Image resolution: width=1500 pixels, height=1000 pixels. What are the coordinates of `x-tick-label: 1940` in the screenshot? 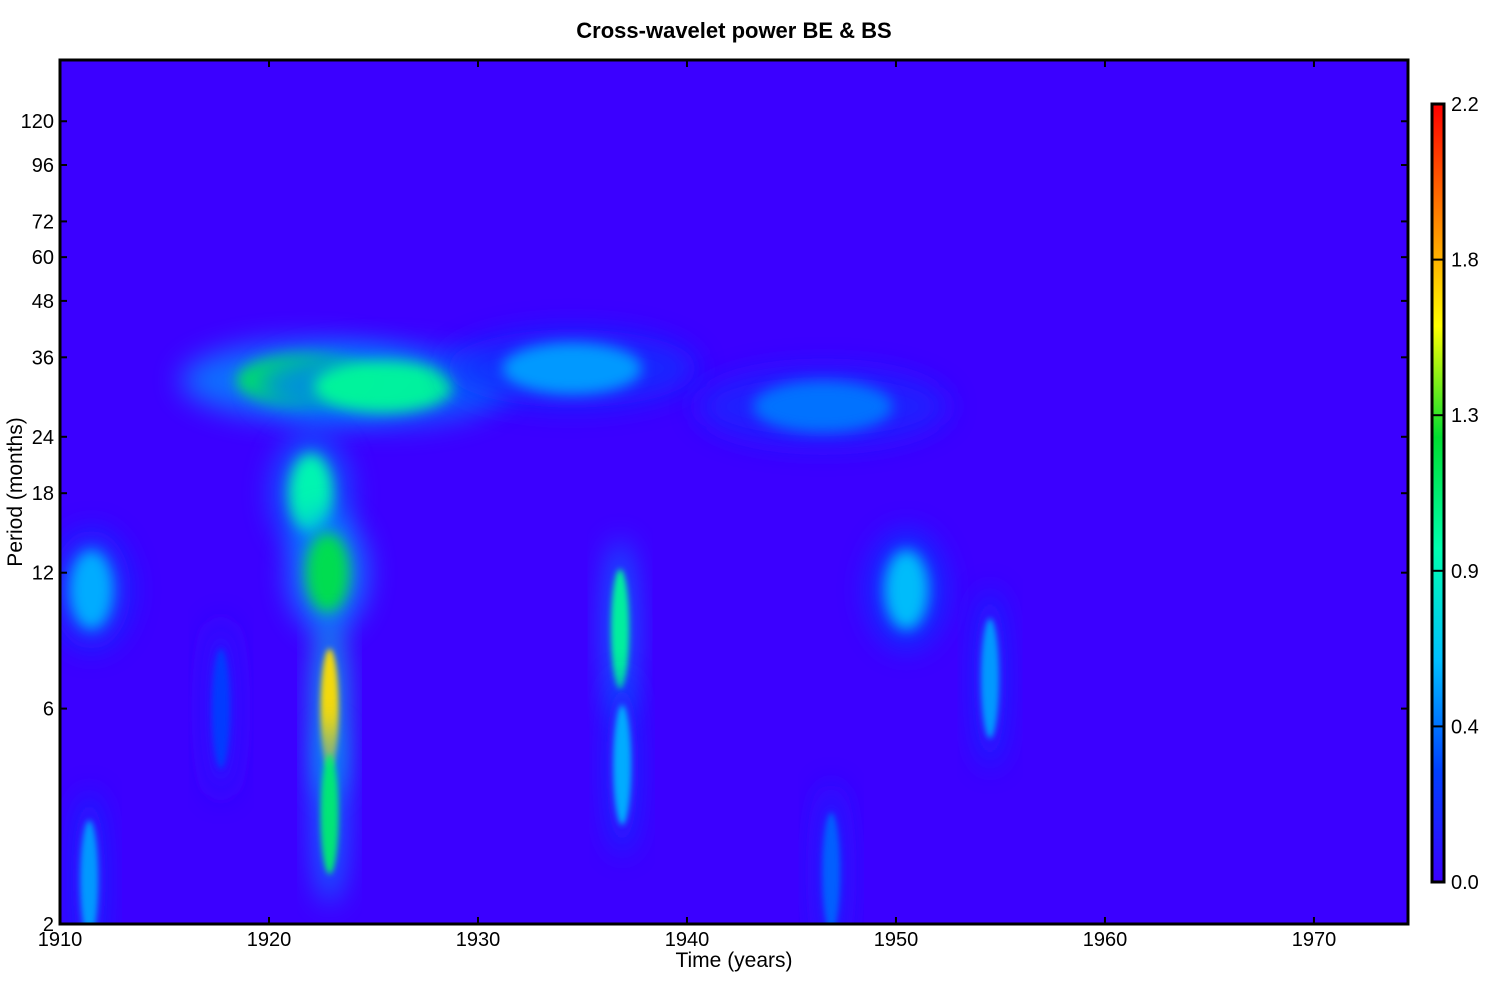 It's located at (687, 940).